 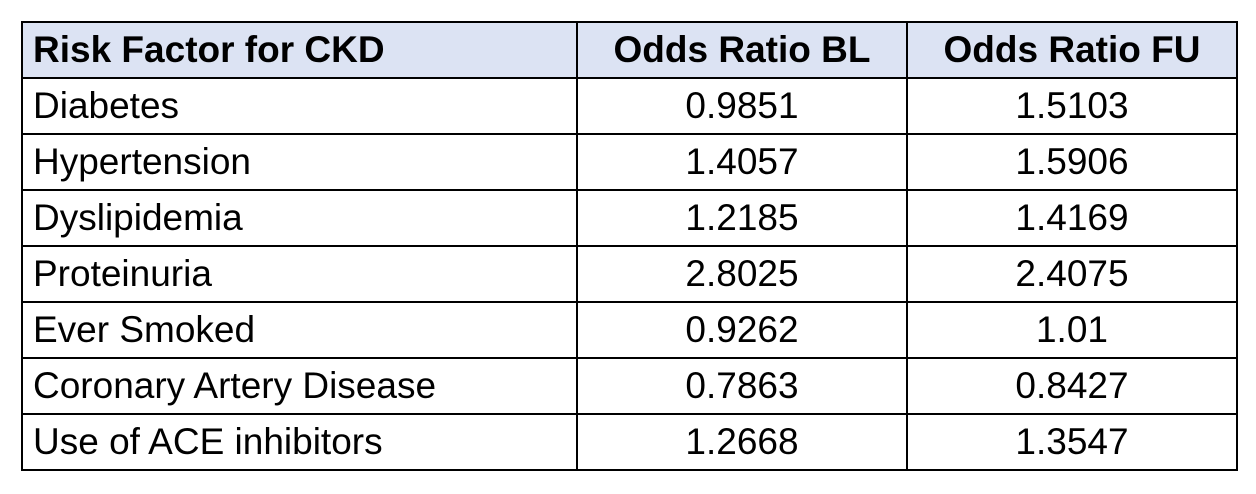 What do you see at coordinates (742, 330) in the screenshot?
I see `odds-ratio-bl-cell: 0.9262` at bounding box center [742, 330].